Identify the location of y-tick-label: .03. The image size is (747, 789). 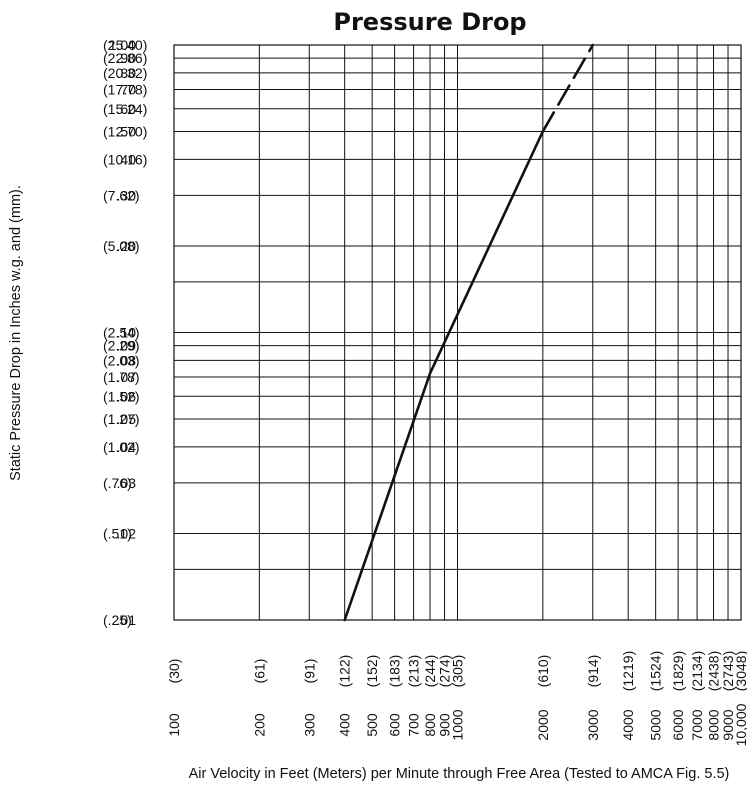
(127, 483).